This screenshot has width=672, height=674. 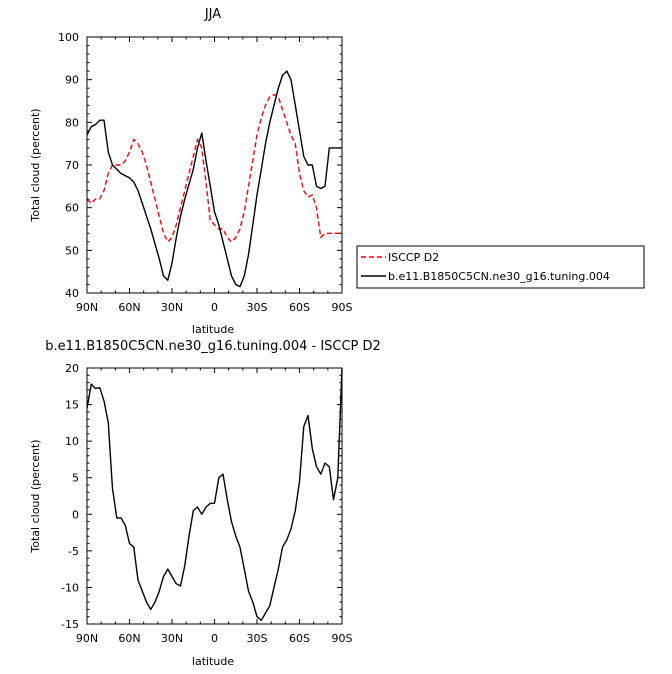 What do you see at coordinates (299, 307) in the screenshot?
I see `top-x-tick-label: 60S` at bounding box center [299, 307].